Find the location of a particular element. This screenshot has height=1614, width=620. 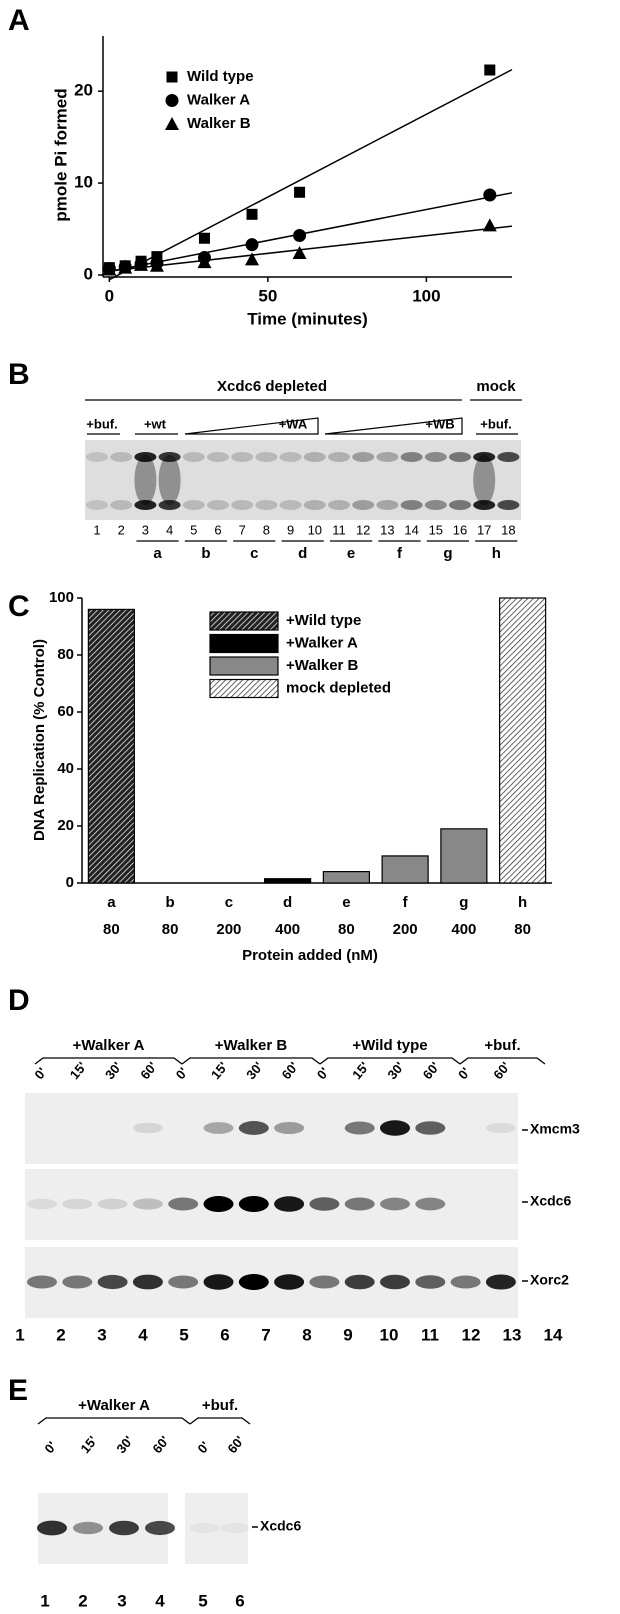

lane-number: 7 is located at coordinates (242, 529).